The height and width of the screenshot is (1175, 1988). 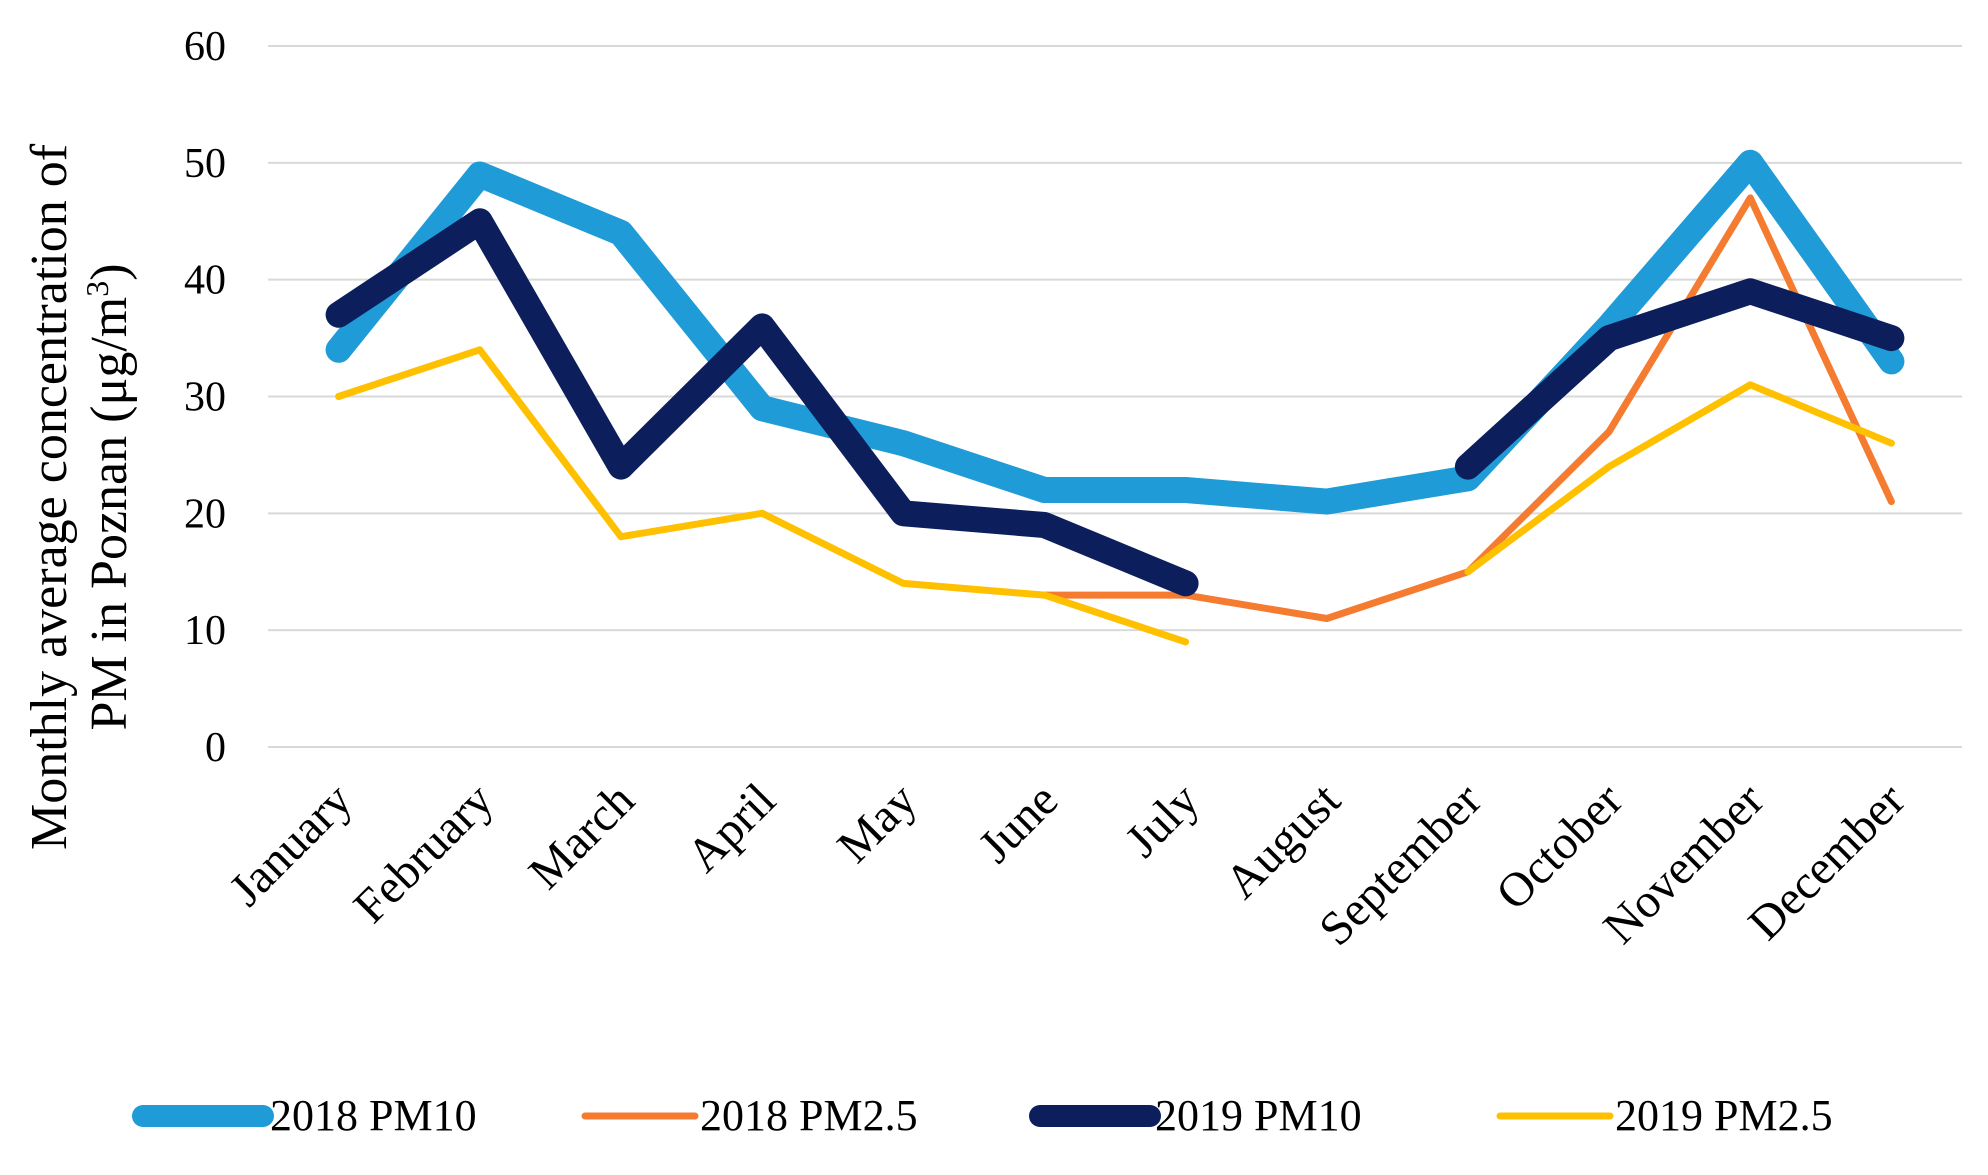 I want to click on y-axis-title-line2: PM in Poznan (μg/m3), so click(x=108, y=496).